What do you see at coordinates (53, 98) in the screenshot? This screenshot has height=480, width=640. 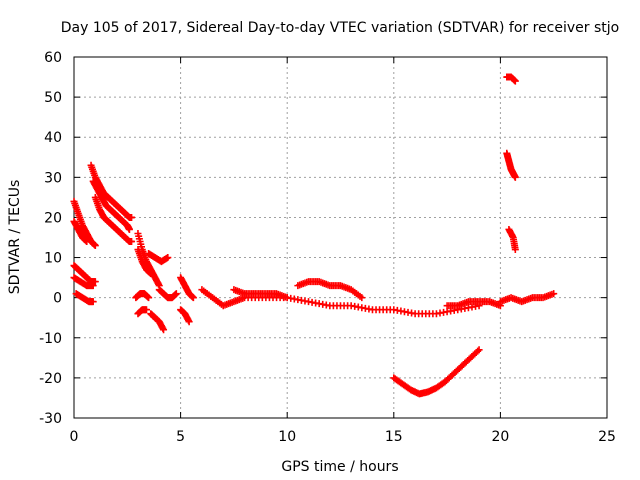 I see `y-tick-label: 50` at bounding box center [53, 98].